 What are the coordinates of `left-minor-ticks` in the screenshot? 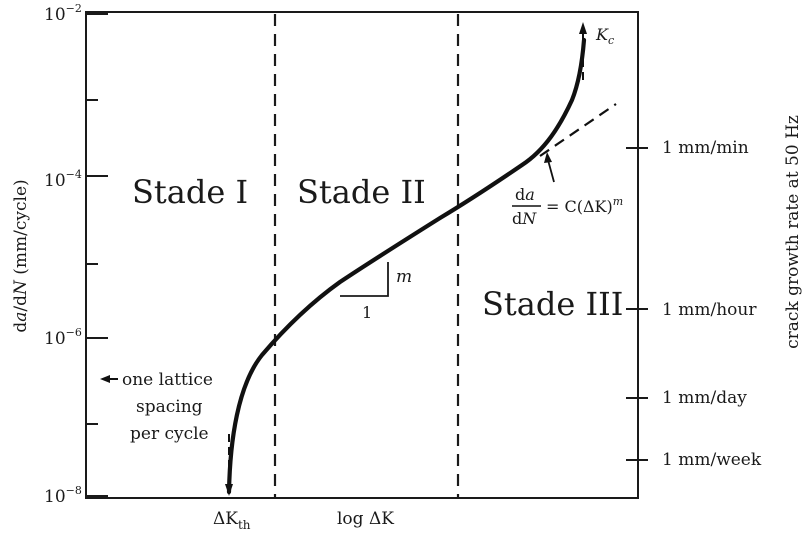 It's located at (92, 262).